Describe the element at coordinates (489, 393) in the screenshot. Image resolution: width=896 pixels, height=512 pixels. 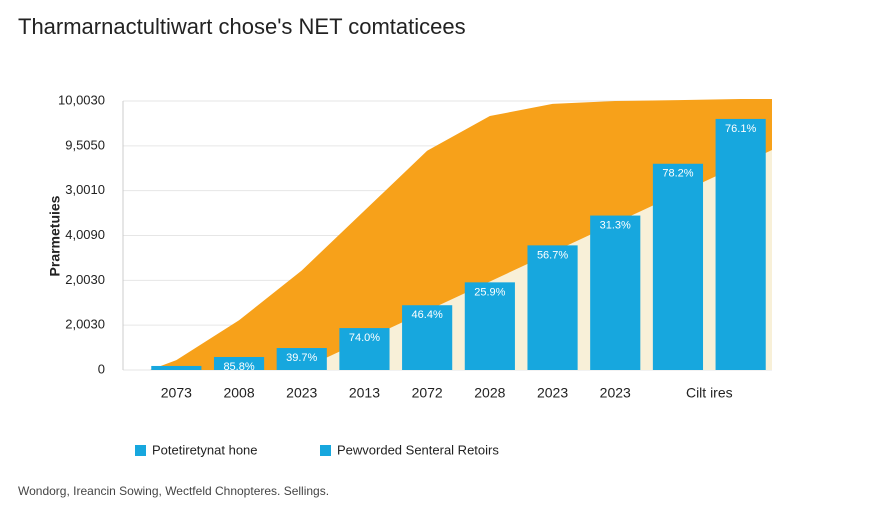
I see `x-tick-label: 2028` at that location.